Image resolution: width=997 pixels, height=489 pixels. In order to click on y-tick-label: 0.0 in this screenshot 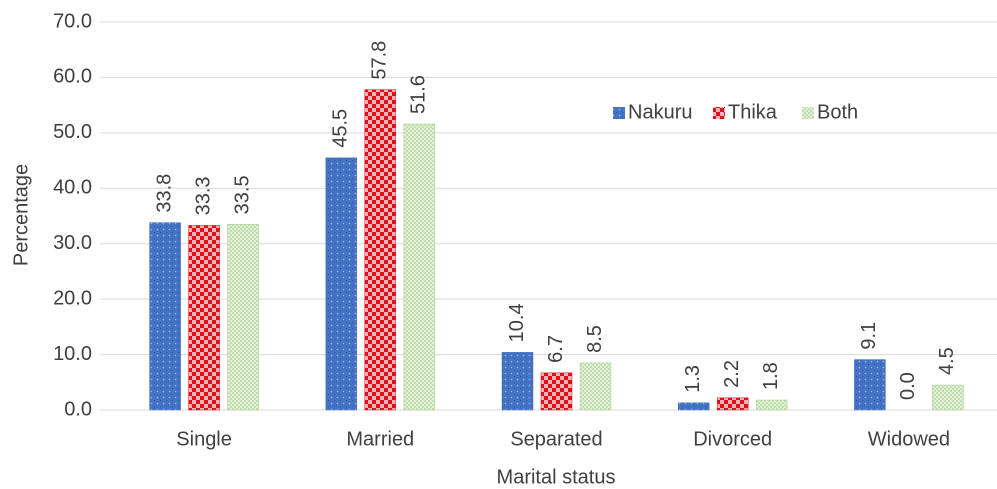, I will do `click(78, 409)`.